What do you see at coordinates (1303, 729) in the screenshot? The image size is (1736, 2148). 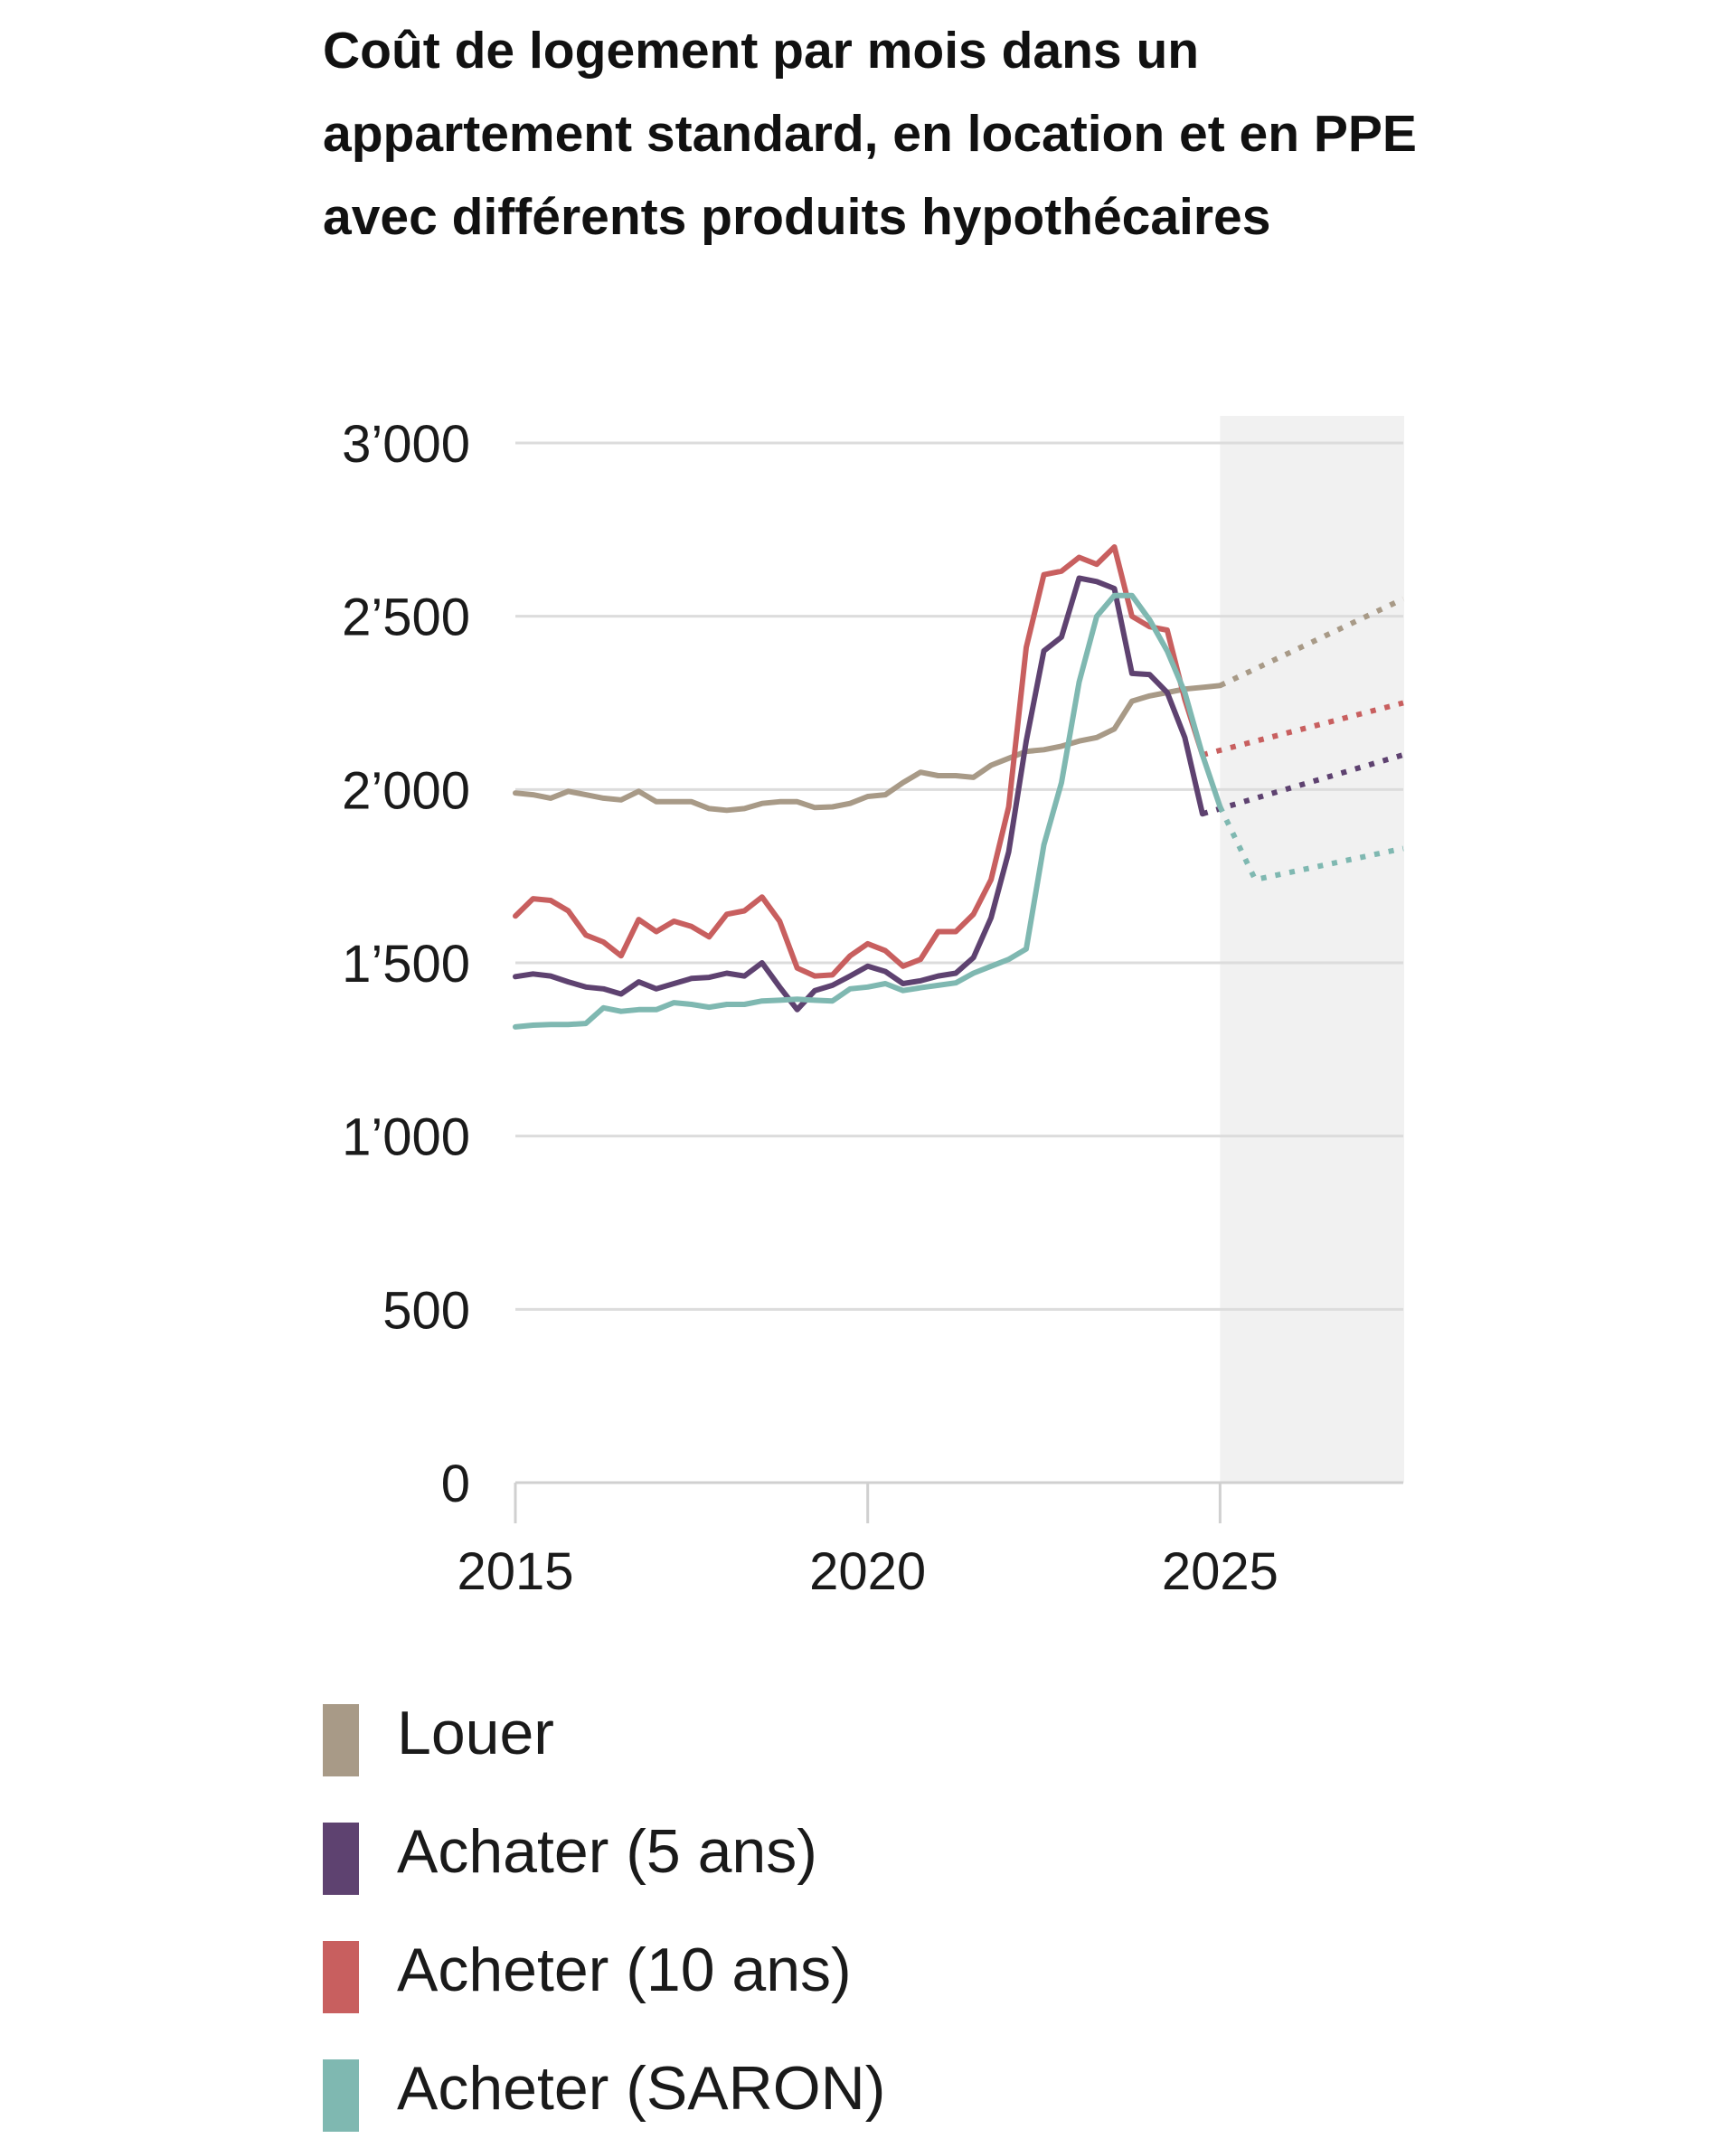 I see `forecast-line-acheter-10-ans` at bounding box center [1303, 729].